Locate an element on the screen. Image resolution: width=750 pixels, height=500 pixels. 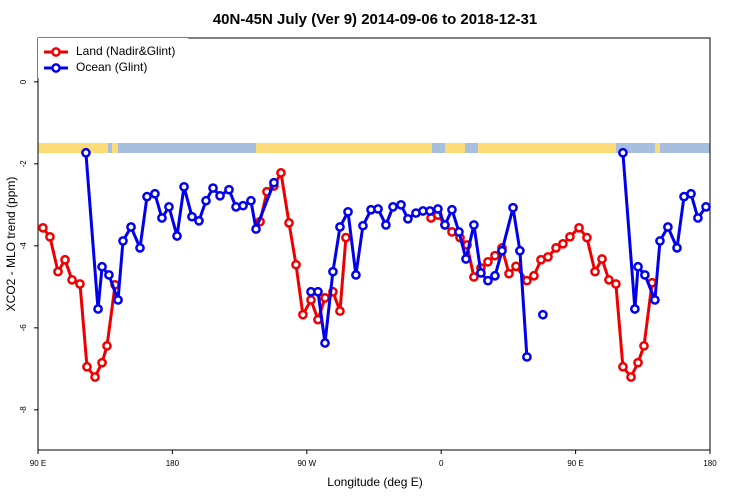
y-tick-label: -8 is located at coordinates (23, 410).